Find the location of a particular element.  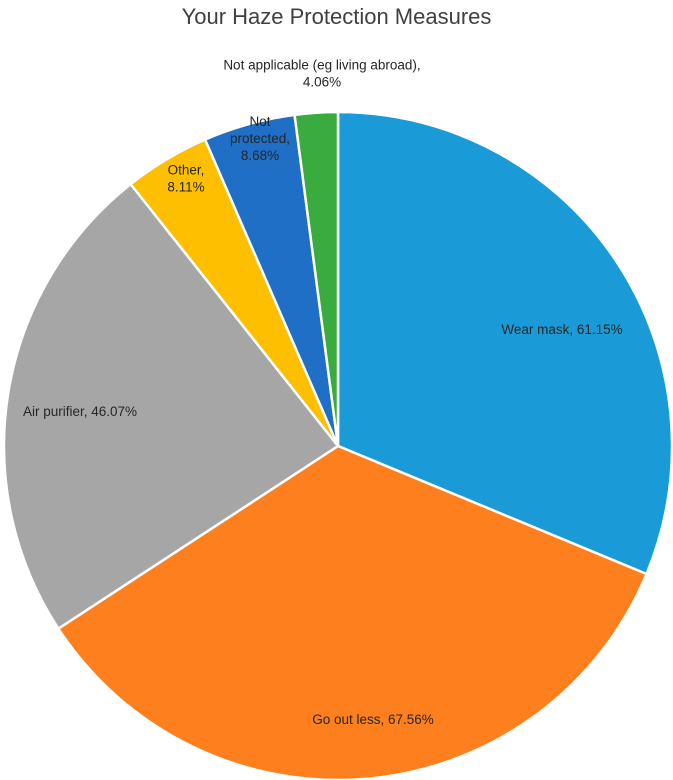

data-label-not-applicable-eg-living-abroad: Not applicable (eg living abroad), 4.06% is located at coordinates (321, 74).